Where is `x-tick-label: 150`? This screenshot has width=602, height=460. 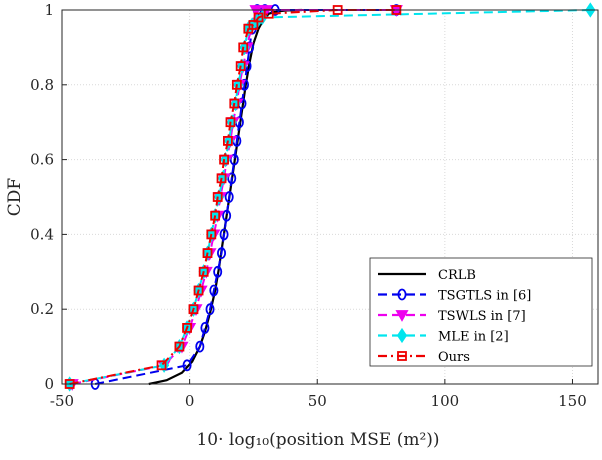 x-tick-label: 150 is located at coordinates (572, 401).